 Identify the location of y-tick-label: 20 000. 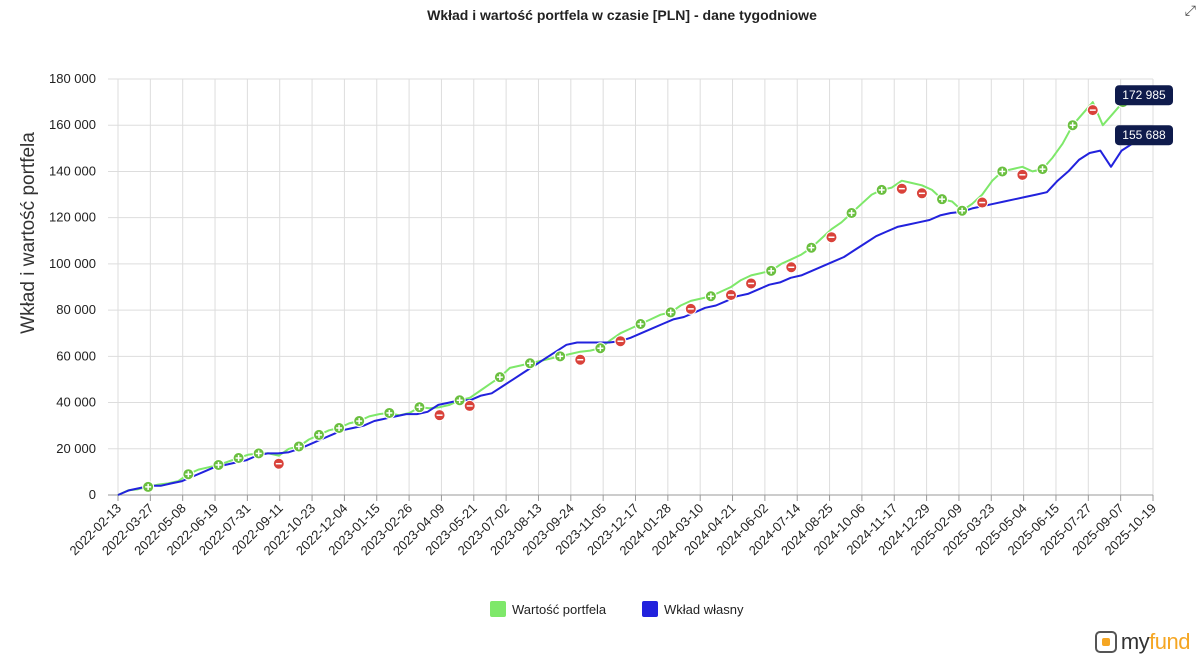
(76, 448).